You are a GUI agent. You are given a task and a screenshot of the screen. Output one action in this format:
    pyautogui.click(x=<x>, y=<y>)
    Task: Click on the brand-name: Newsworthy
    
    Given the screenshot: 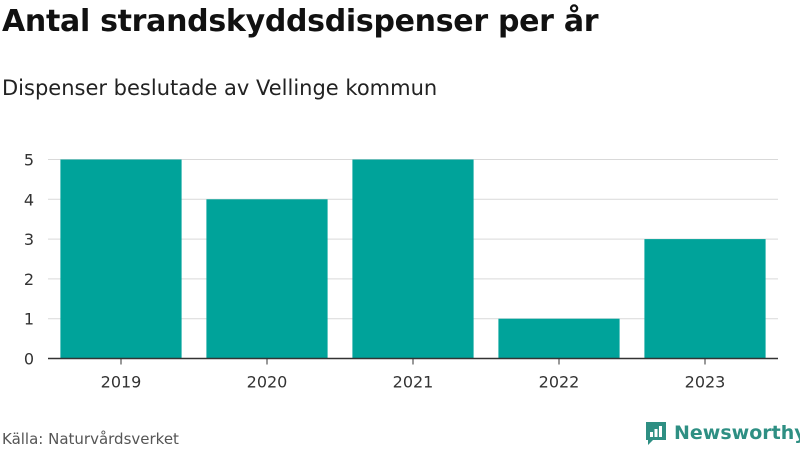 What is the action you would take?
    pyautogui.click(x=737, y=433)
    